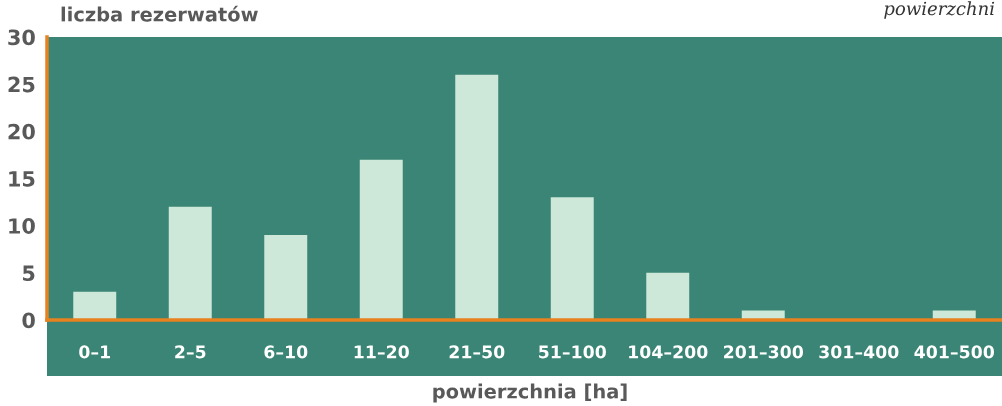 The image size is (1002, 406). I want to click on y-tick-label: 15, so click(22, 179).